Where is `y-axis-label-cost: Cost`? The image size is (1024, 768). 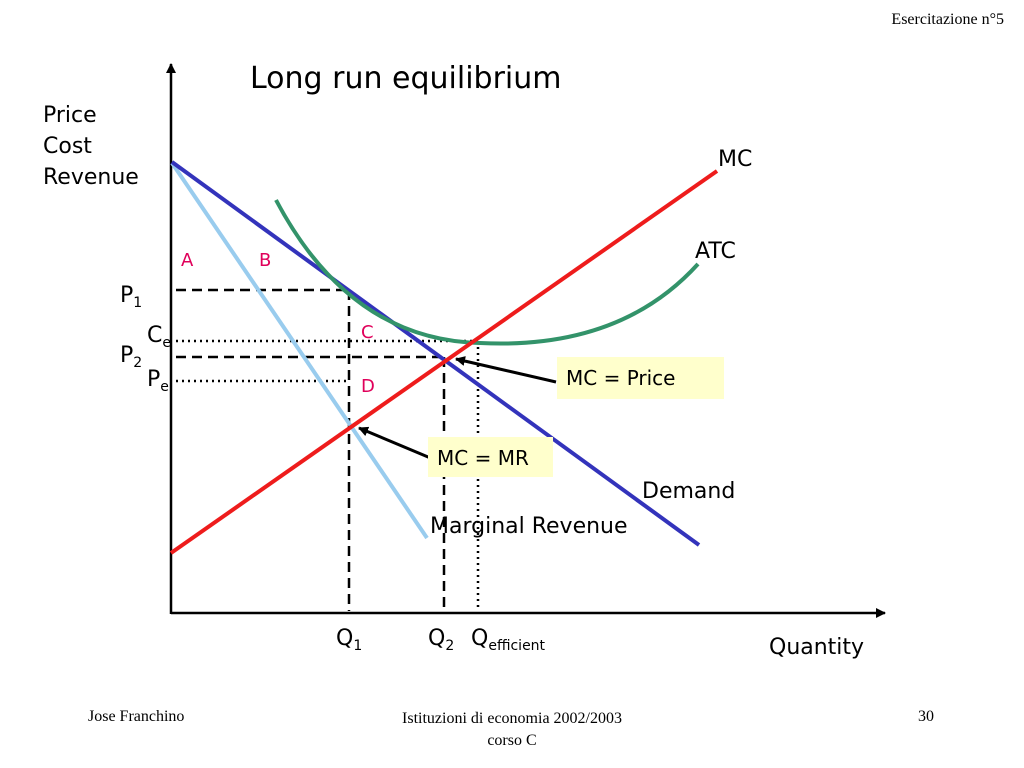
y-axis-label-cost: Cost is located at coordinates (67, 146).